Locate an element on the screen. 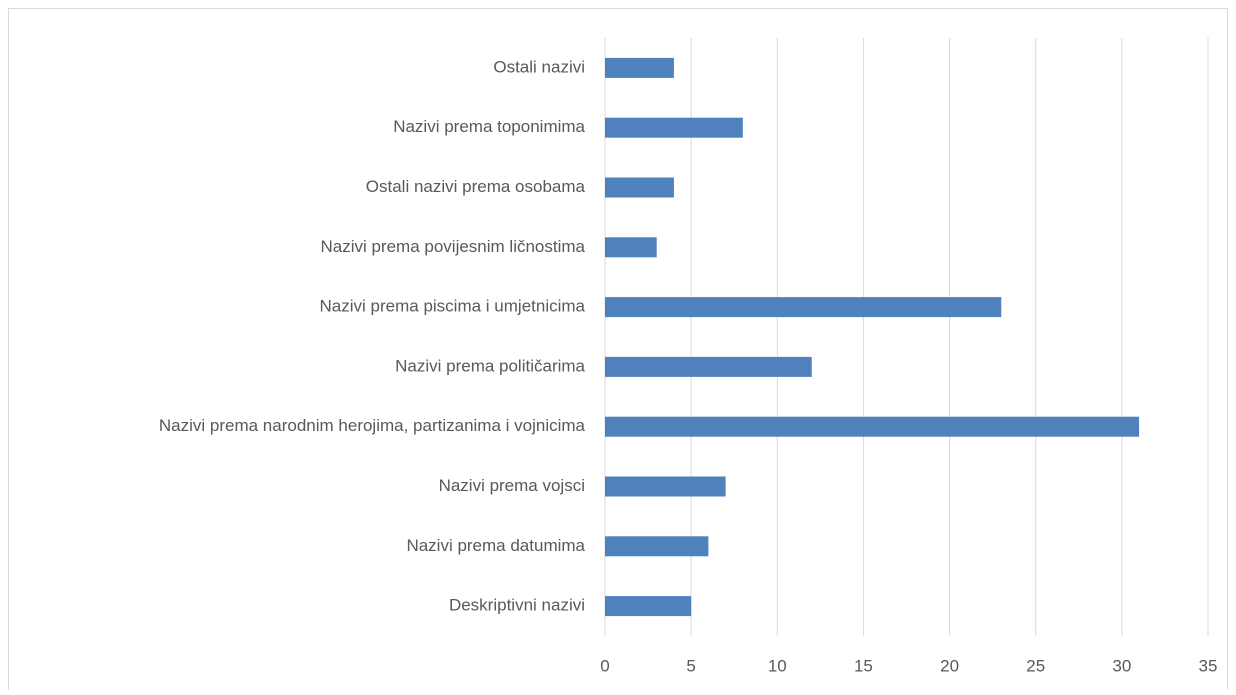 This screenshot has width=1236, height=695. y-tick-label: Nazivi prema piscima i umjetnicima is located at coordinates (453, 306).